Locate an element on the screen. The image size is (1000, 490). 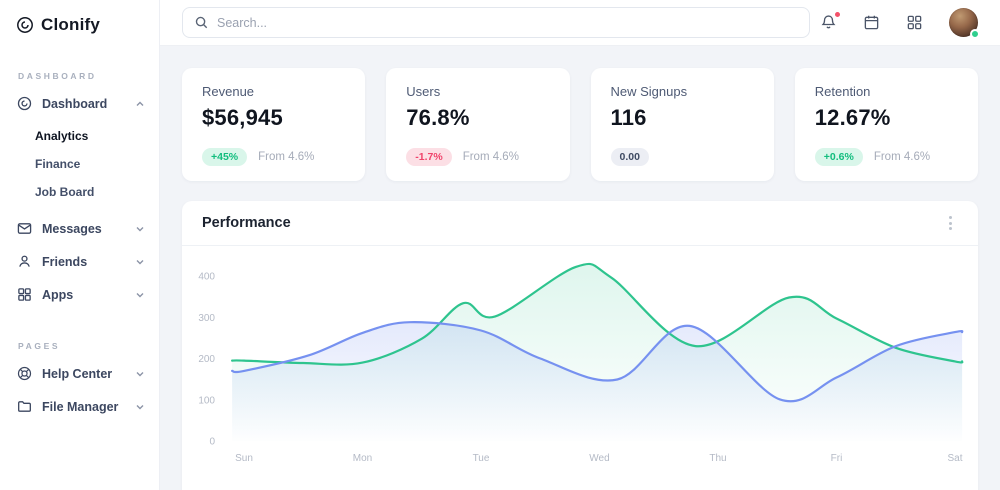
apps-grid-icon is located at coordinates (24, 294).